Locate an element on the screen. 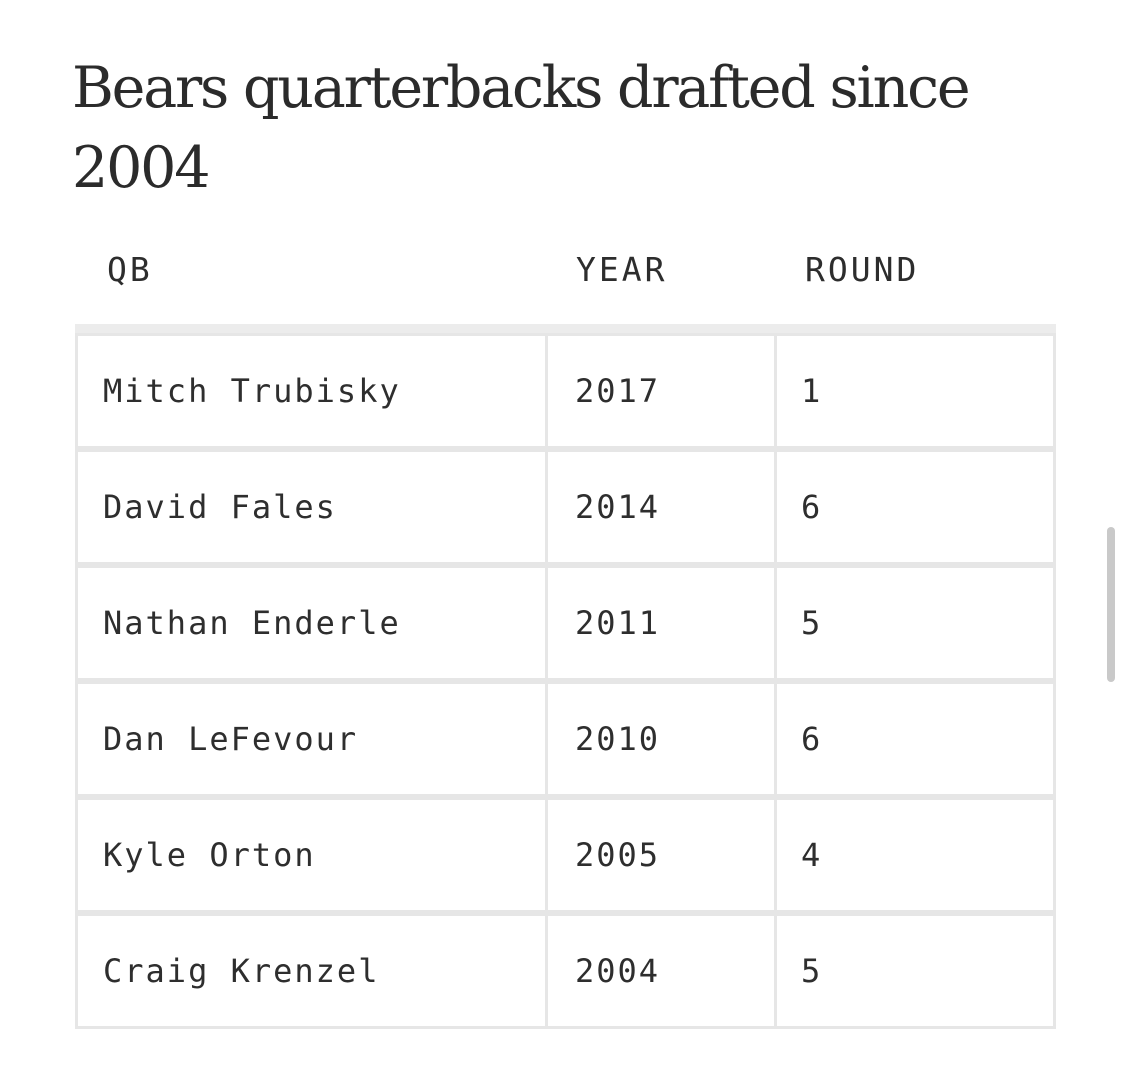 This screenshot has width=1125, height=1078. year-cell: 2014 is located at coordinates (661, 507).